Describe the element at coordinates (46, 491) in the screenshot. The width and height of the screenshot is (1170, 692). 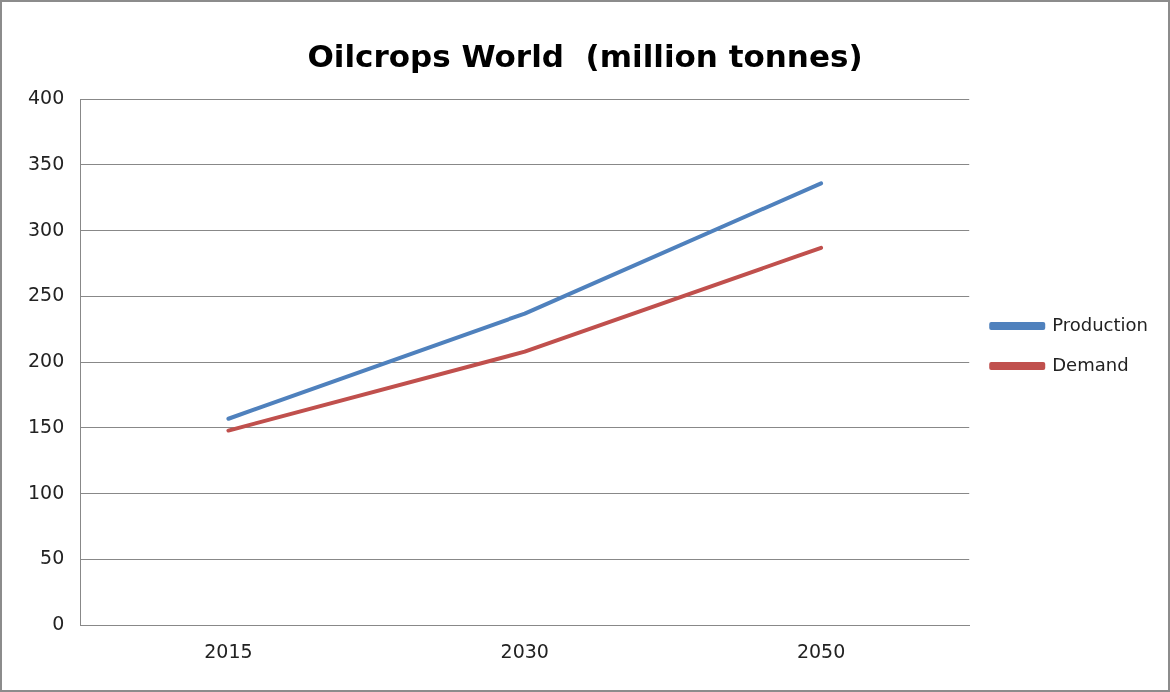
I see `y-tick-label: 100` at that location.